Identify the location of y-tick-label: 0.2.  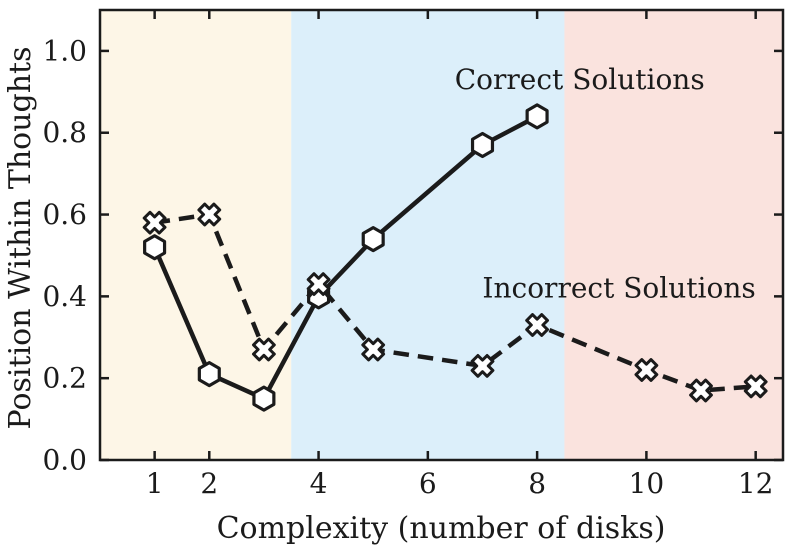
(64, 378).